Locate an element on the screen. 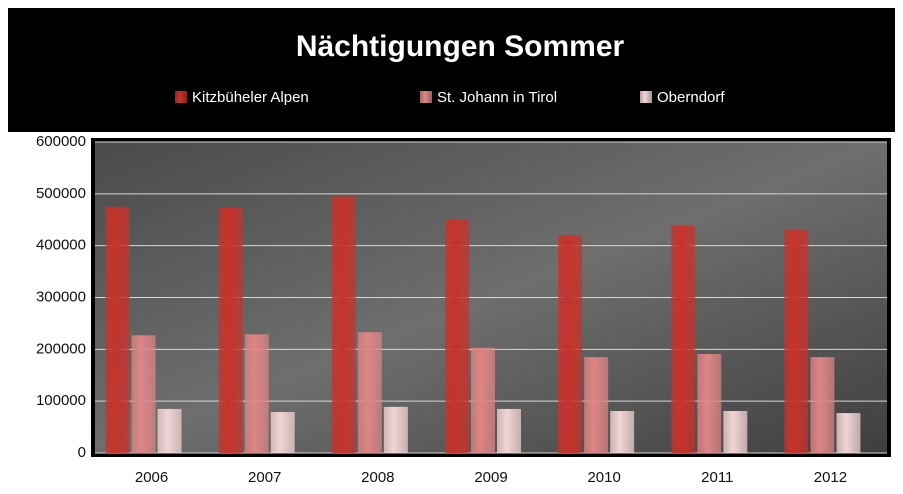 The height and width of the screenshot is (494, 903). legend-label: Kitzbüheler Alpen is located at coordinates (250, 97).